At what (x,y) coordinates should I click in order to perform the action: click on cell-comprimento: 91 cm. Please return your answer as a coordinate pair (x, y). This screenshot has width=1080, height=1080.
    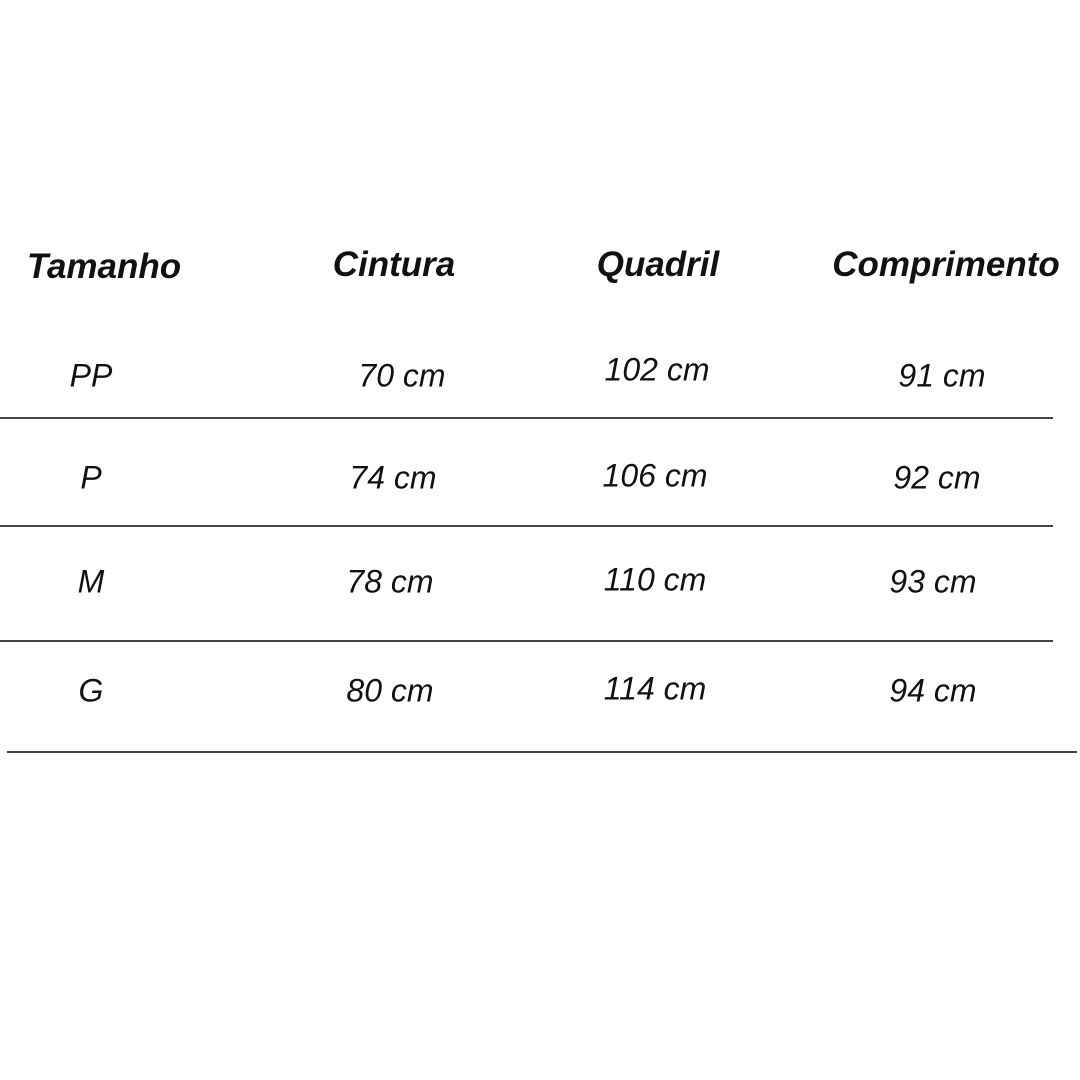
    Looking at the image, I should click on (942, 375).